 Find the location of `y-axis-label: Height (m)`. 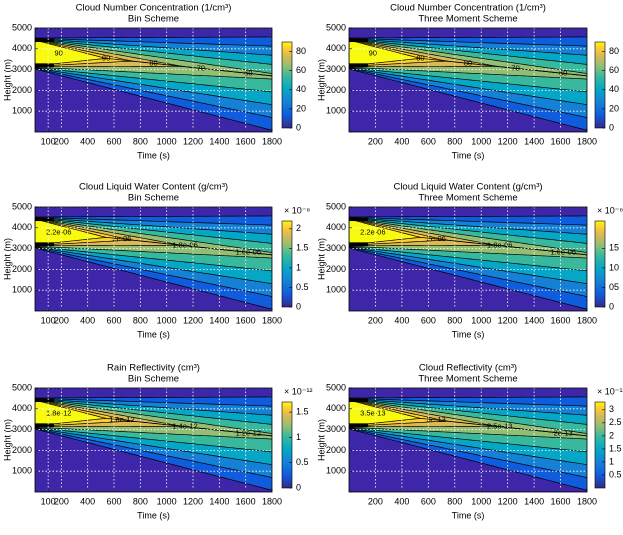

y-axis-label: Height (m) is located at coordinates (7, 80).